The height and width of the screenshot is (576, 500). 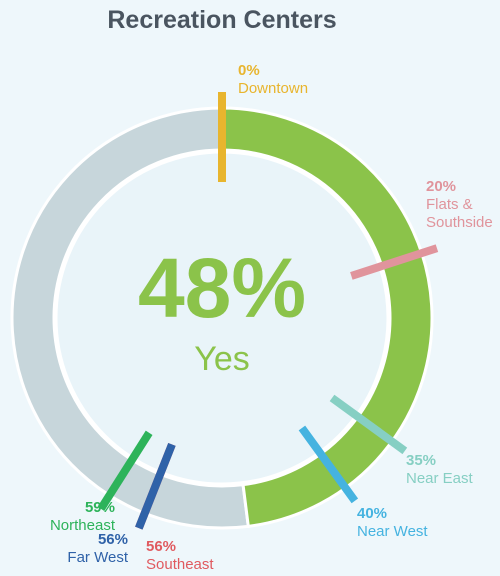 I want to click on marker-label: 56% Far West, so click(x=97, y=549).